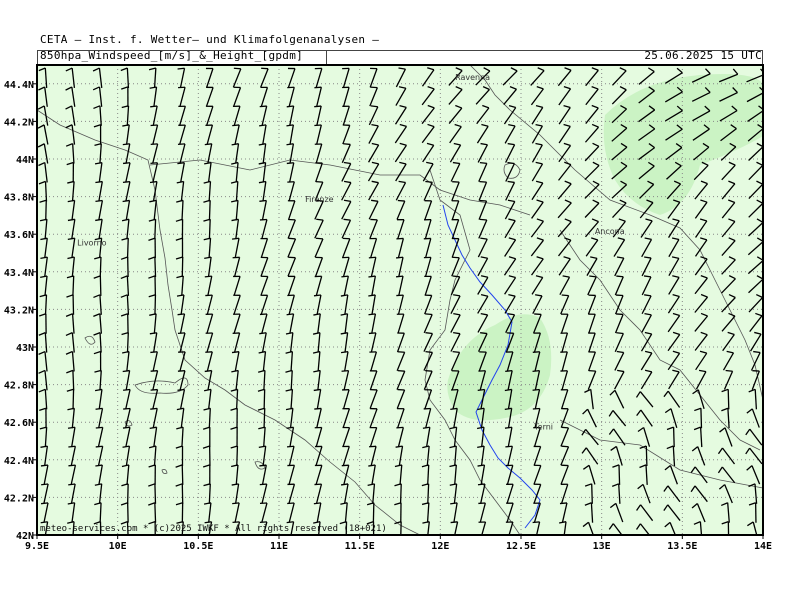  I want to click on lat-tick-label: 43.2N, so click(19, 310).